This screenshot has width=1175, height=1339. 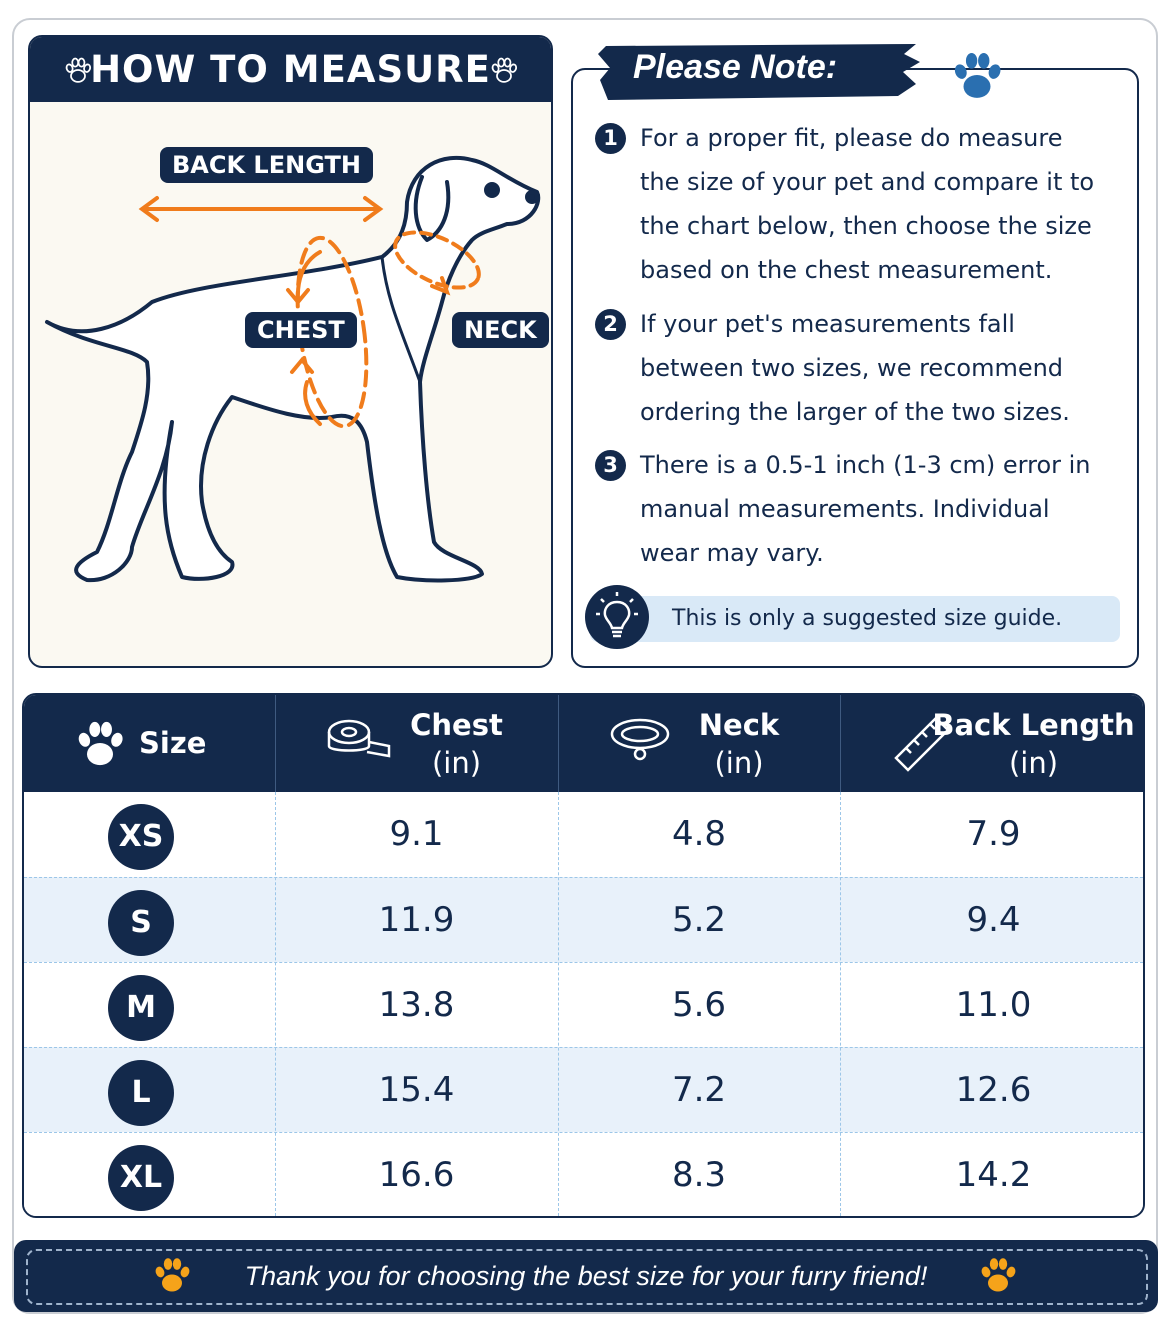 What do you see at coordinates (141, 837) in the screenshot?
I see `size-badge: XS` at bounding box center [141, 837].